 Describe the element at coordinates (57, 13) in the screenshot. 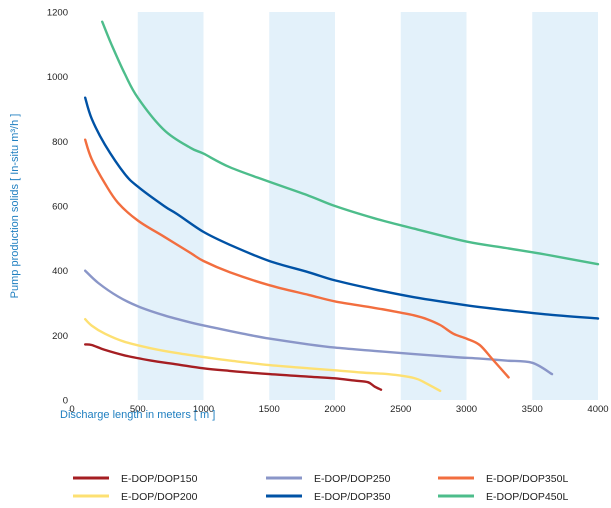

I see `y-tick-label: 1200` at that location.